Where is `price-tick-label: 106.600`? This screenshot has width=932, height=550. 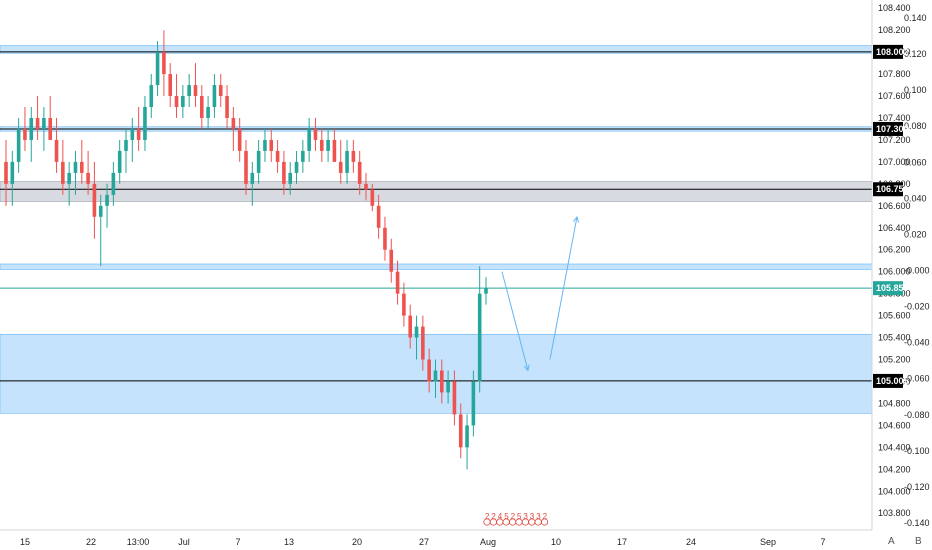
price-tick-label: 106.600 is located at coordinates (894, 206).